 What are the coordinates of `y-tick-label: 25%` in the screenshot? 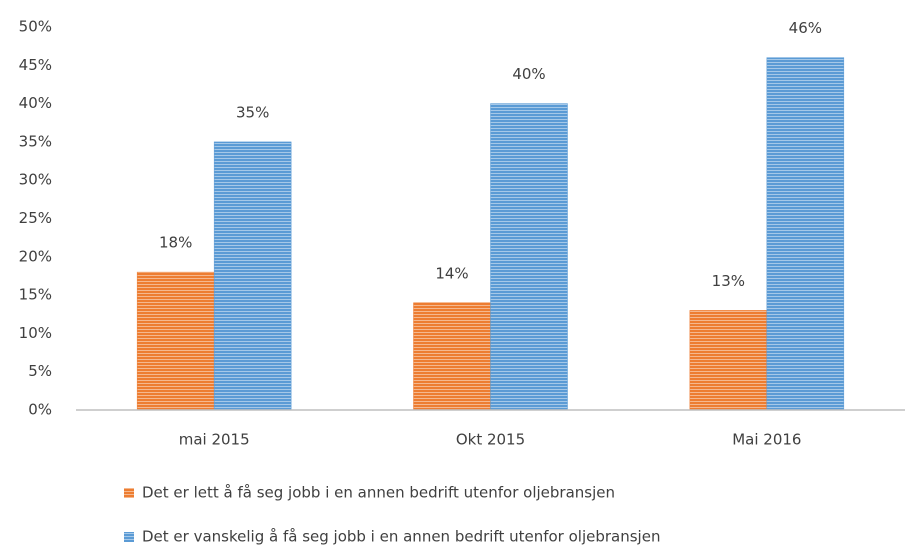 It's located at (35, 218).